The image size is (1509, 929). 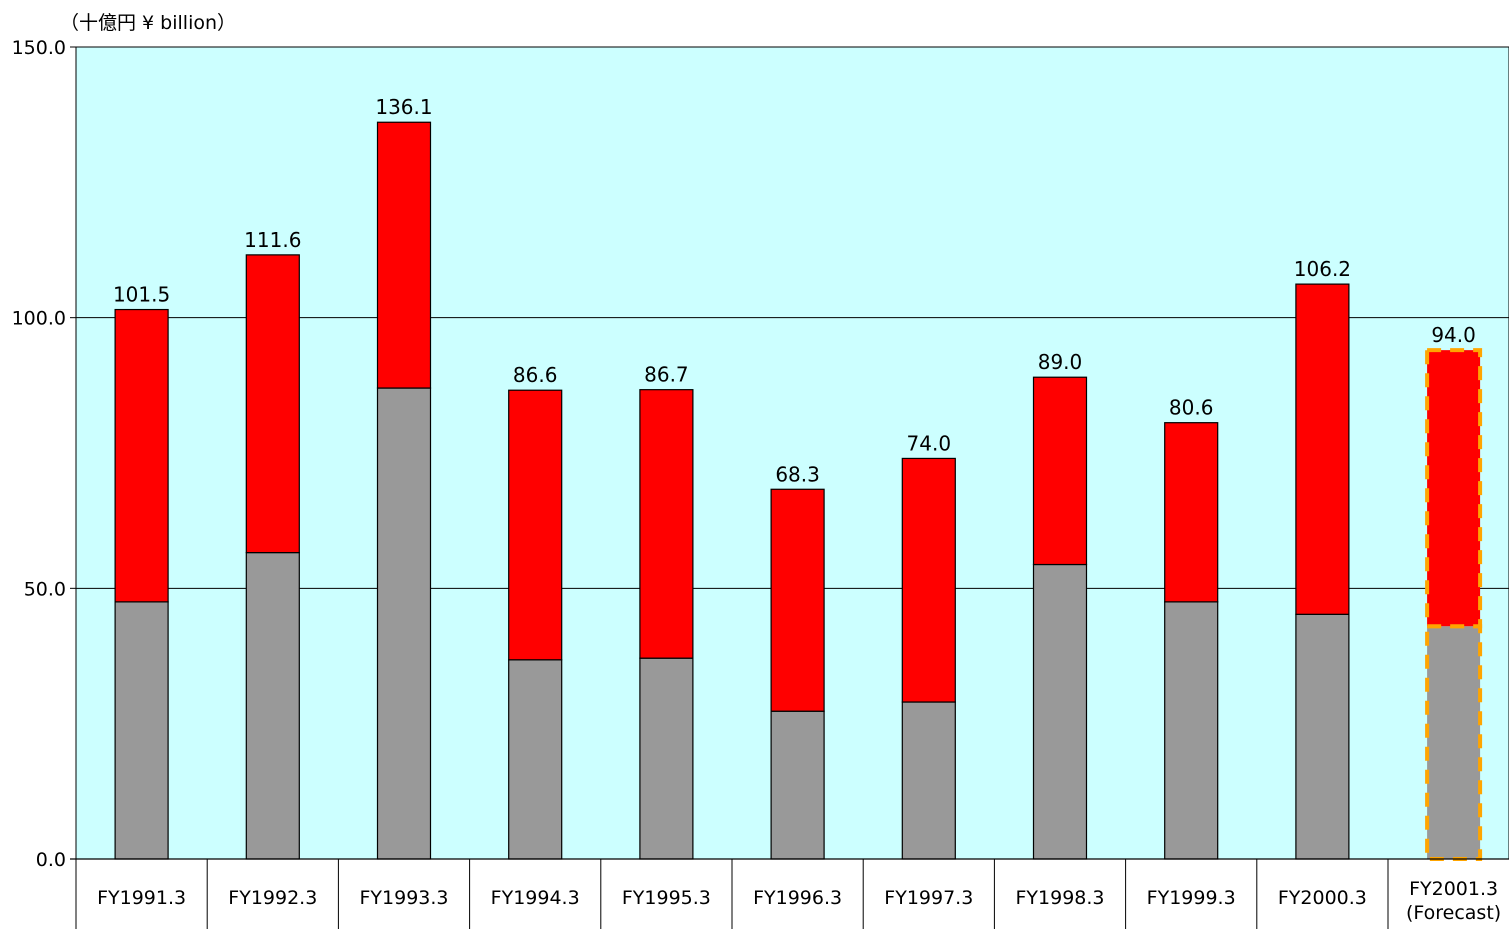 I want to click on x-tick-label: FY1991.3, so click(x=141, y=898).